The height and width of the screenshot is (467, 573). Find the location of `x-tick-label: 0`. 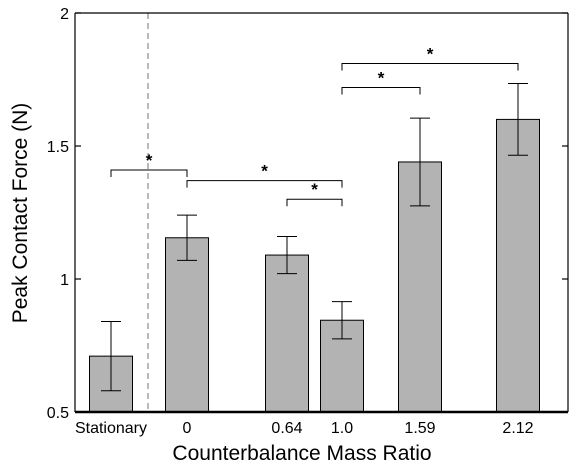

x-tick-label: 0 is located at coordinates (187, 428).